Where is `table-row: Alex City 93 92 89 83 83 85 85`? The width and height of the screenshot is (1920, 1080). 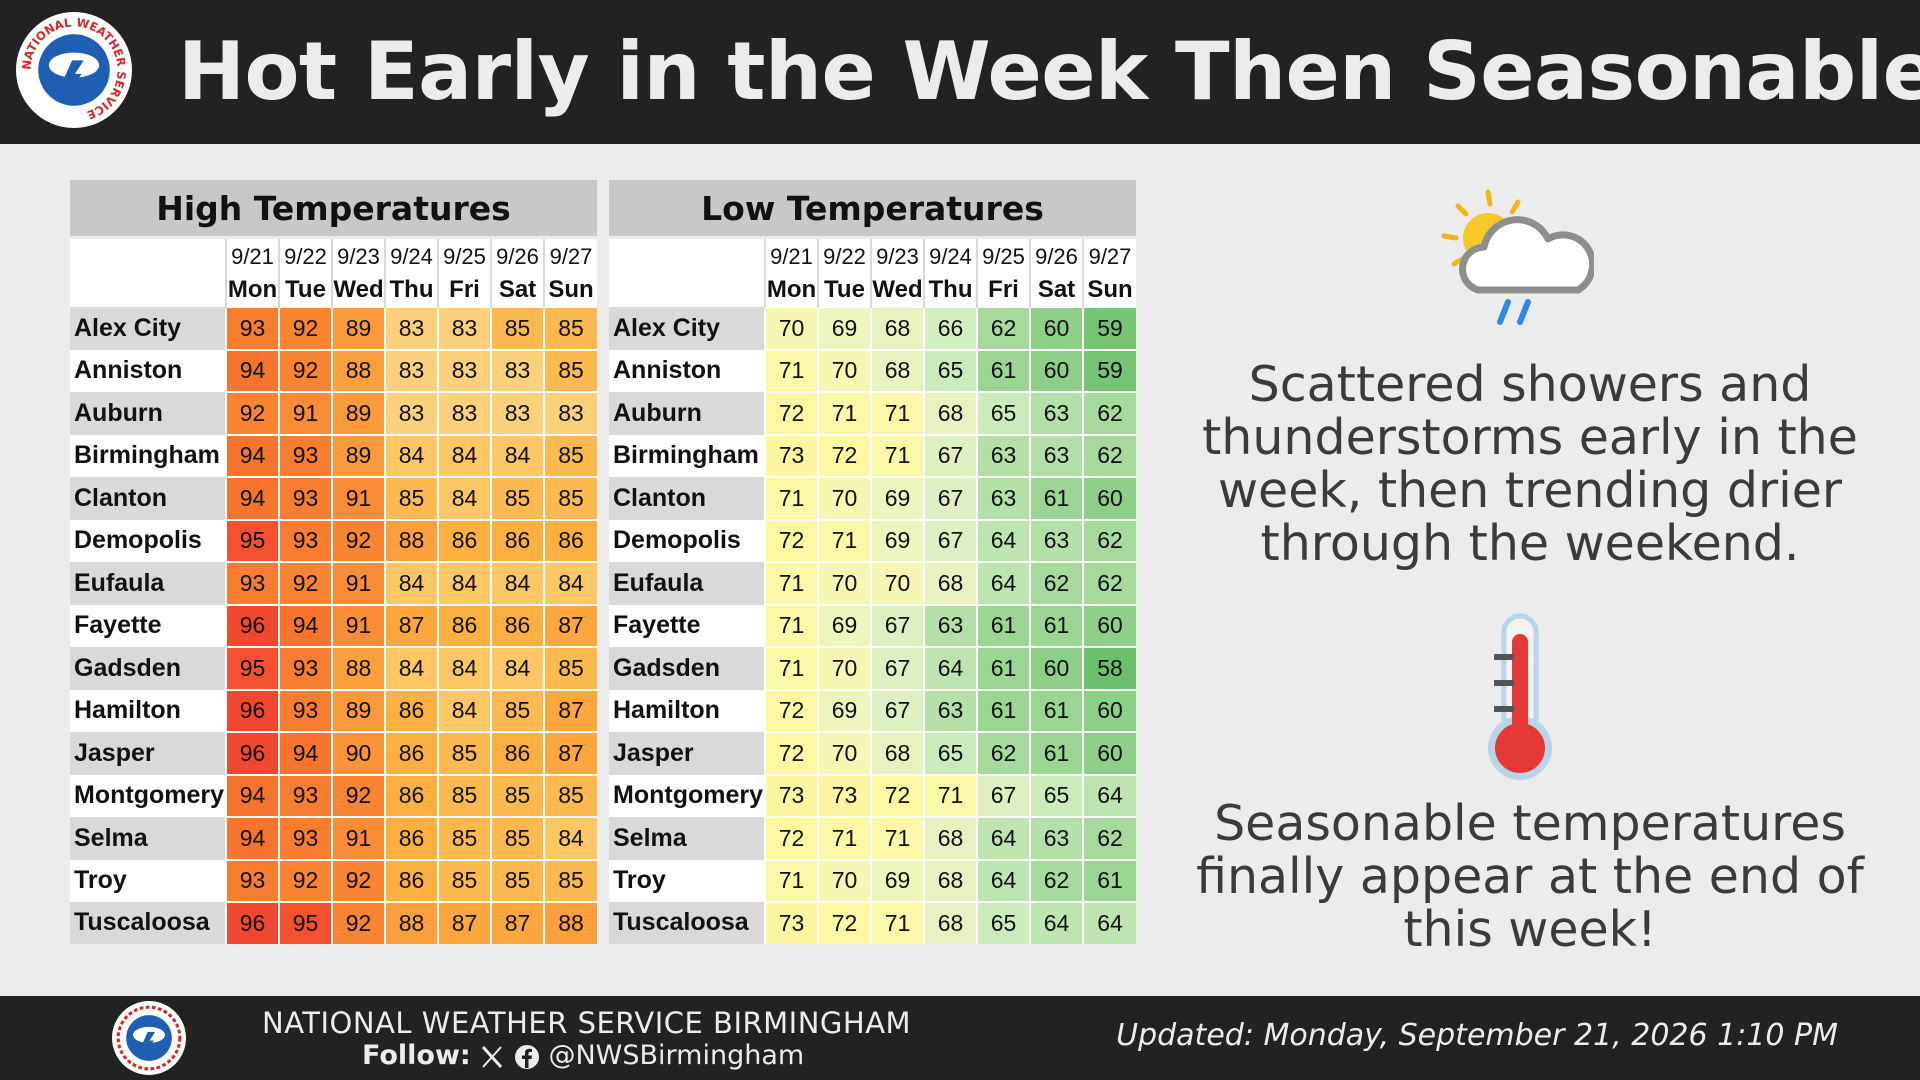 table-row: Alex City 93 92 89 83 83 85 85 is located at coordinates (333, 328).